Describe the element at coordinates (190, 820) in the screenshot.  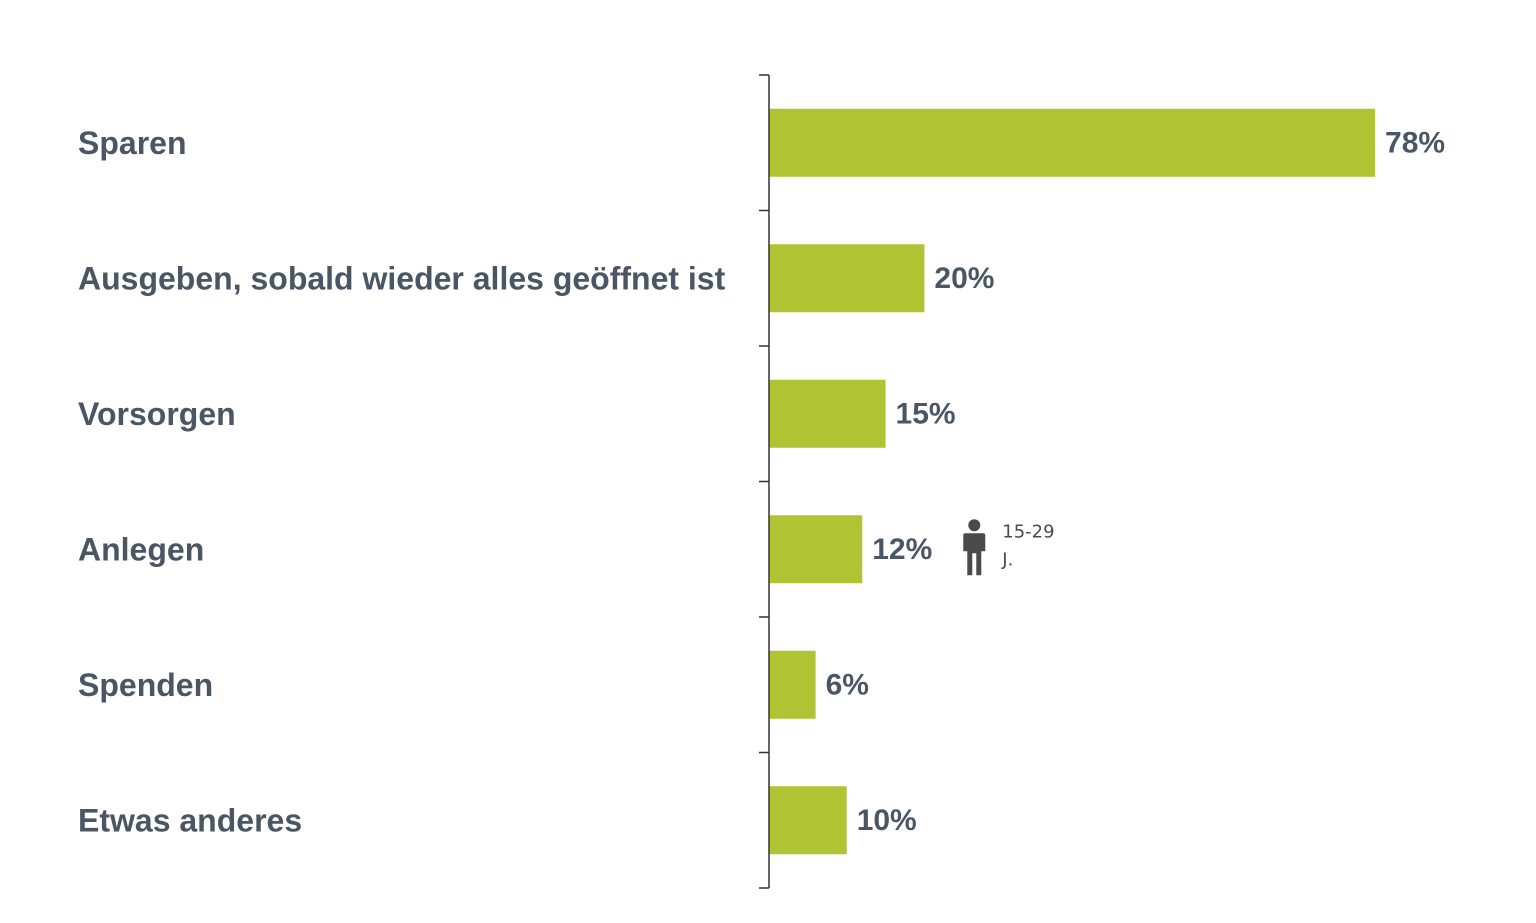
I see `category-label-6: Etwas anderes` at that location.